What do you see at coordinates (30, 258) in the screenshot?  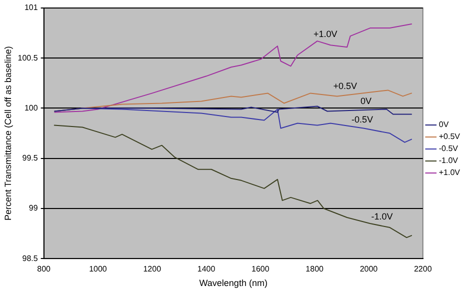 I see `y-tick-label: 98.5` at bounding box center [30, 258].